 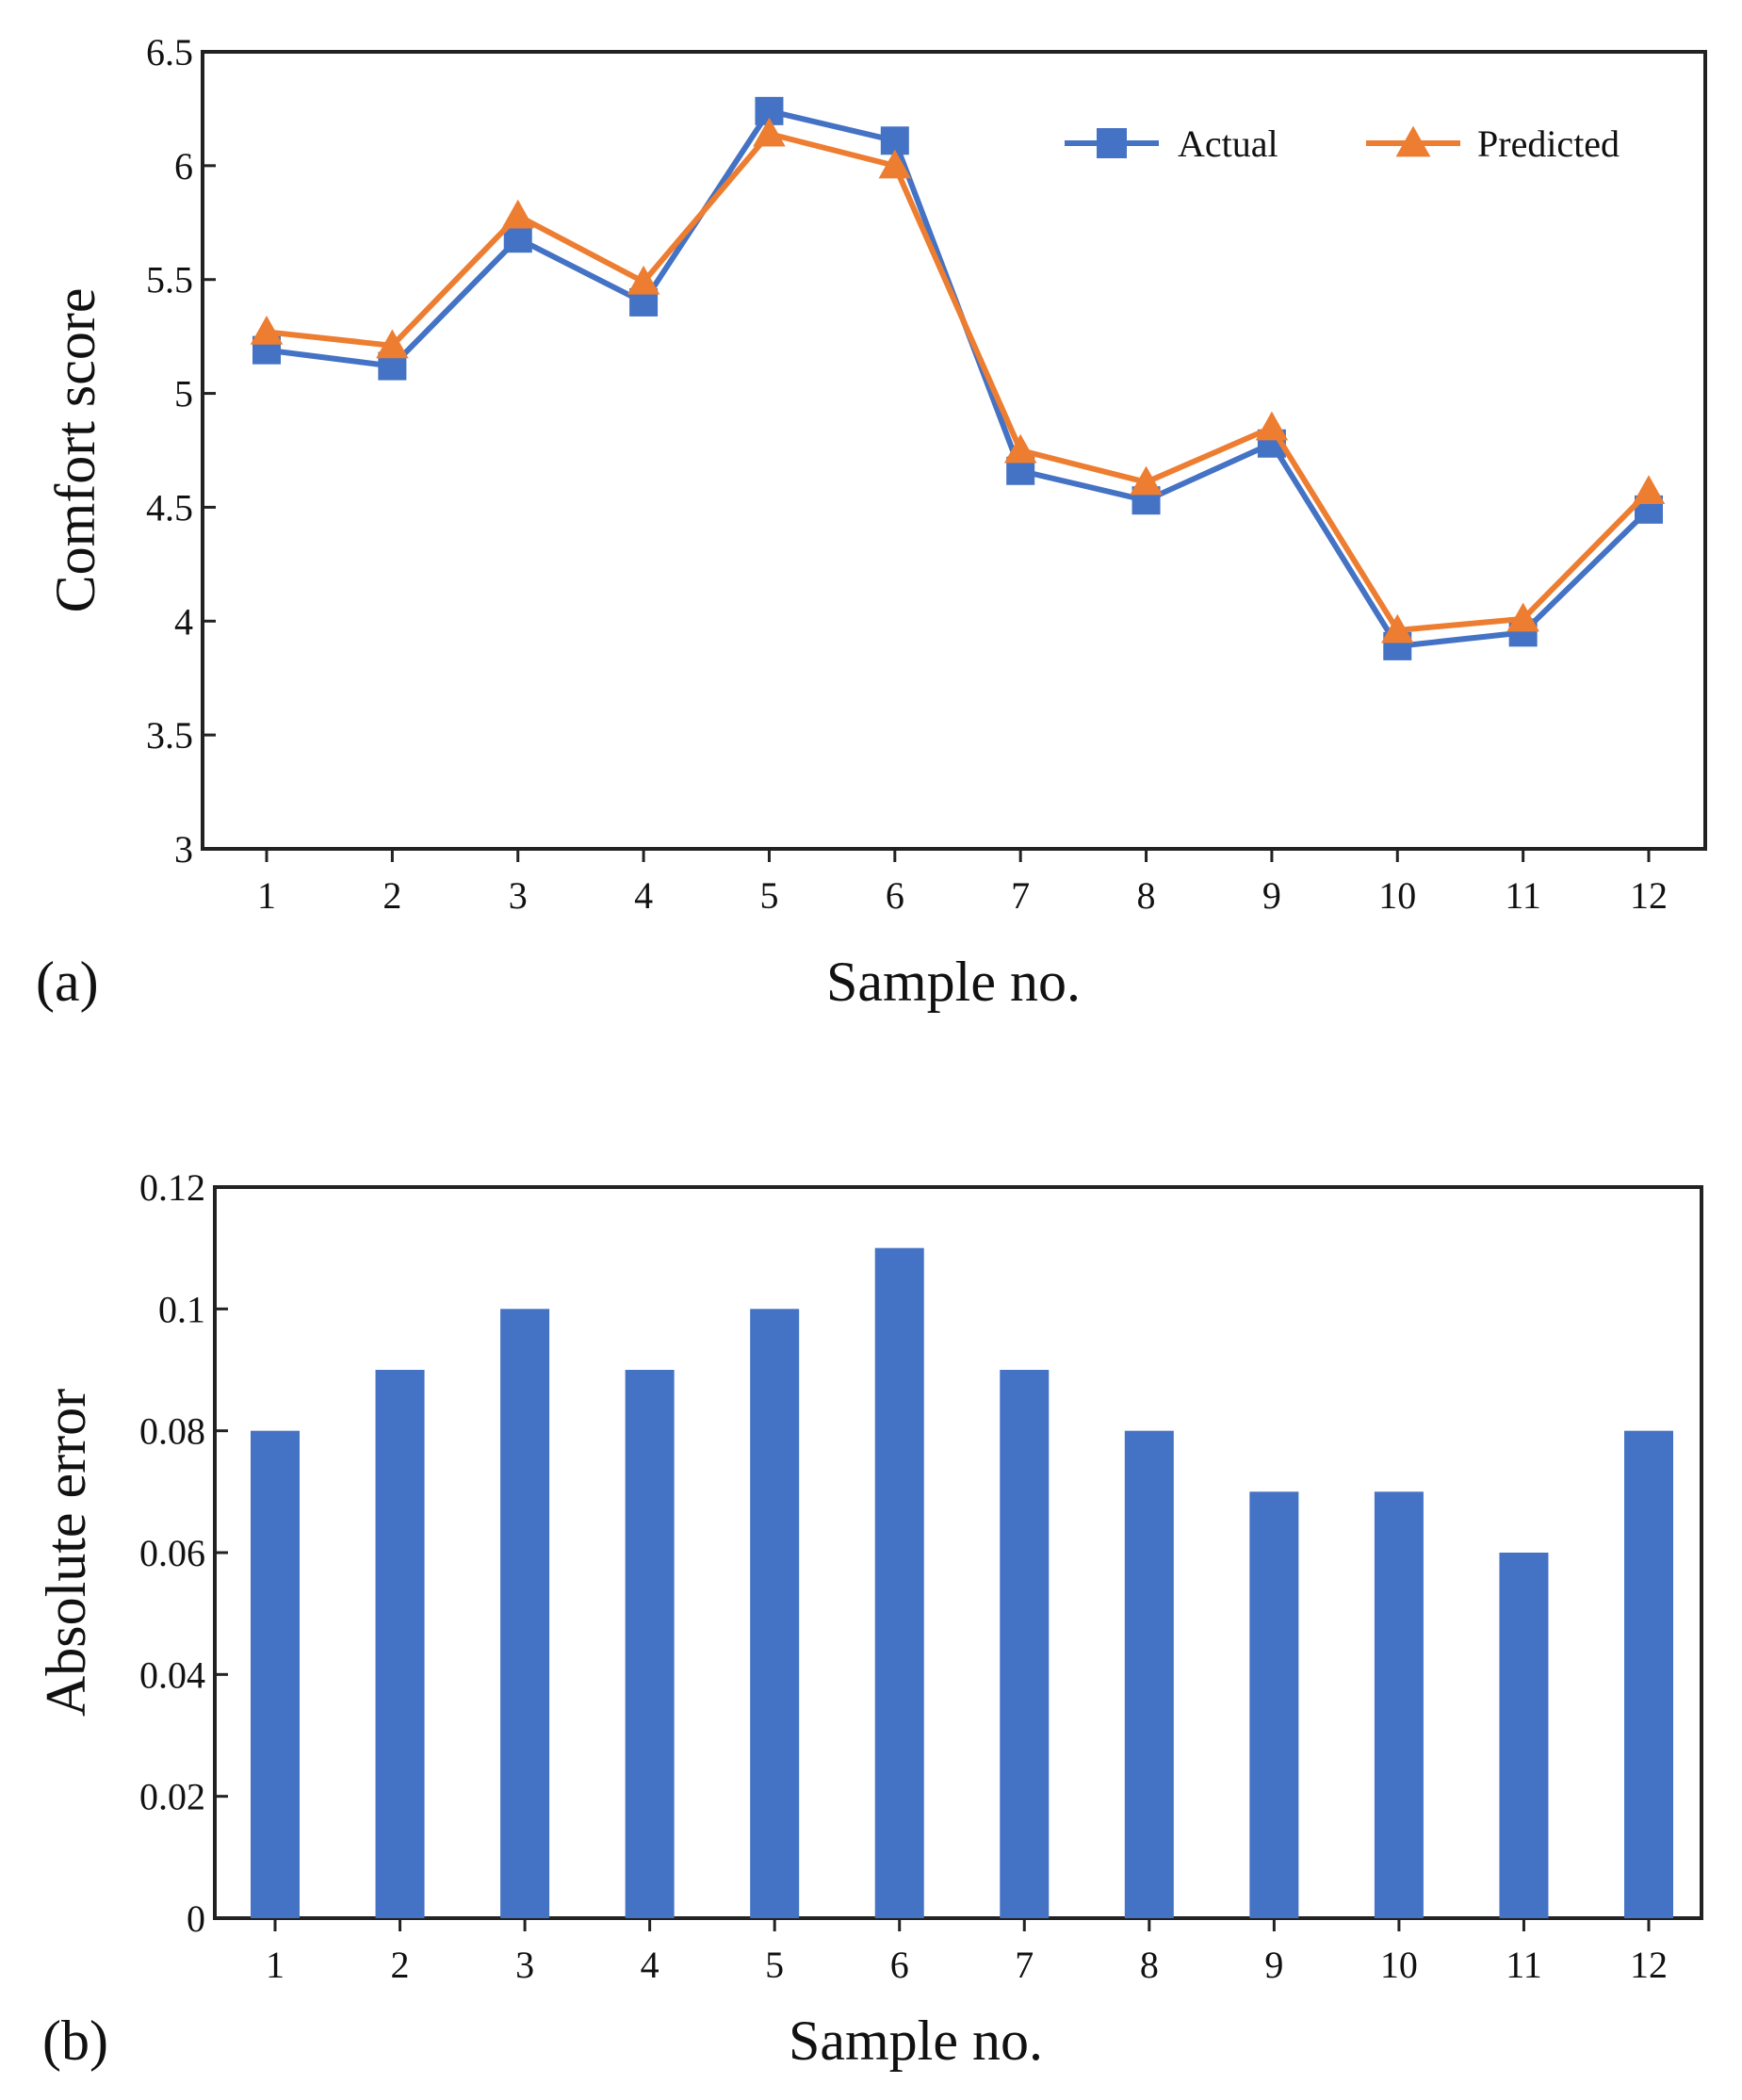 What do you see at coordinates (68, 982) in the screenshot?
I see `panel-label-a: (a)` at bounding box center [68, 982].